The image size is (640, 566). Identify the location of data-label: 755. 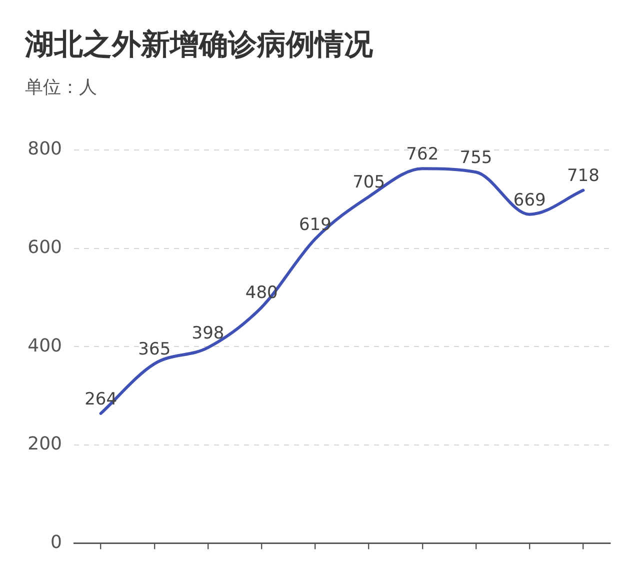
(476, 158).